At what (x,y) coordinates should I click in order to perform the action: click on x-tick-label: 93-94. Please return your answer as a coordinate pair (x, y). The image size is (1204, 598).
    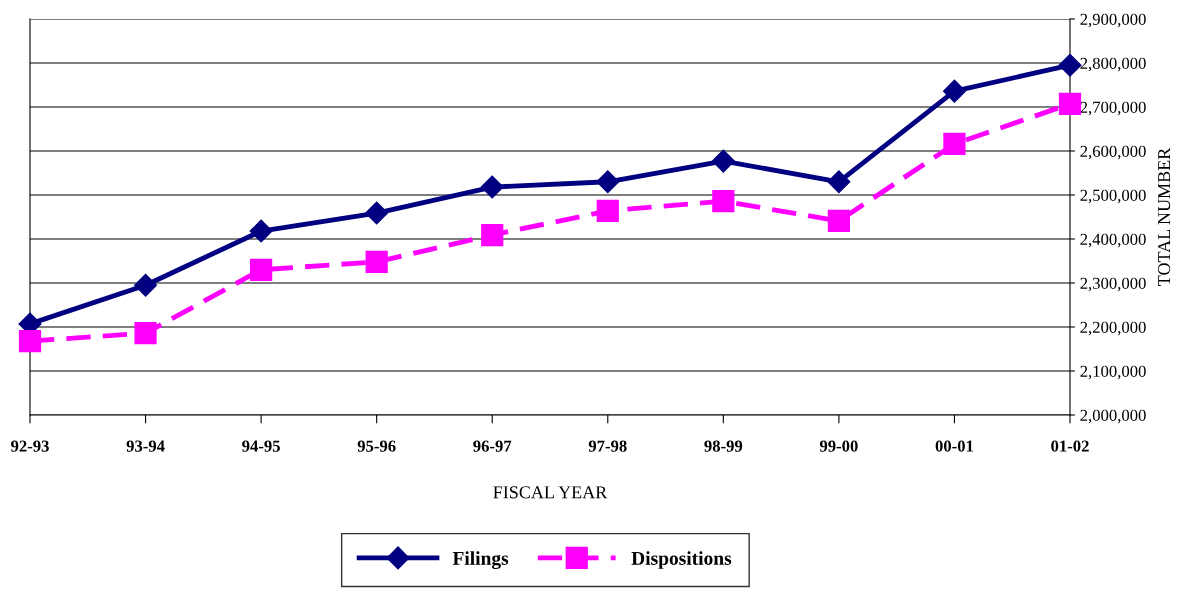
    Looking at the image, I should click on (145, 446).